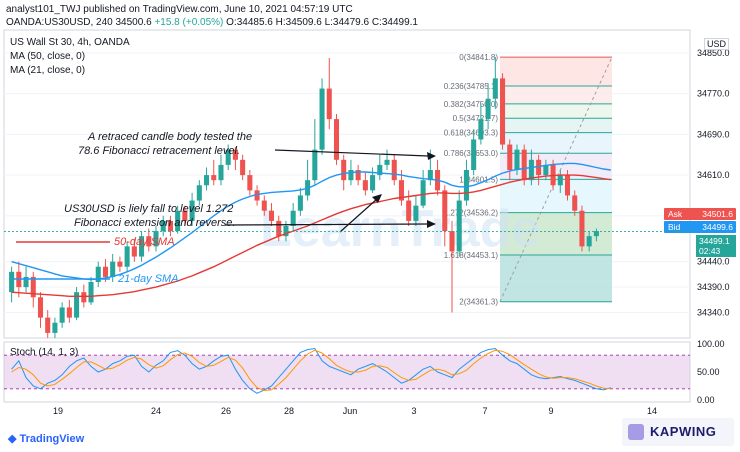 The height and width of the screenshot is (452, 740). Describe the element at coordinates (44, 352) in the screenshot. I see `legend-stoch: Stoch (14, 1, 3)` at that location.